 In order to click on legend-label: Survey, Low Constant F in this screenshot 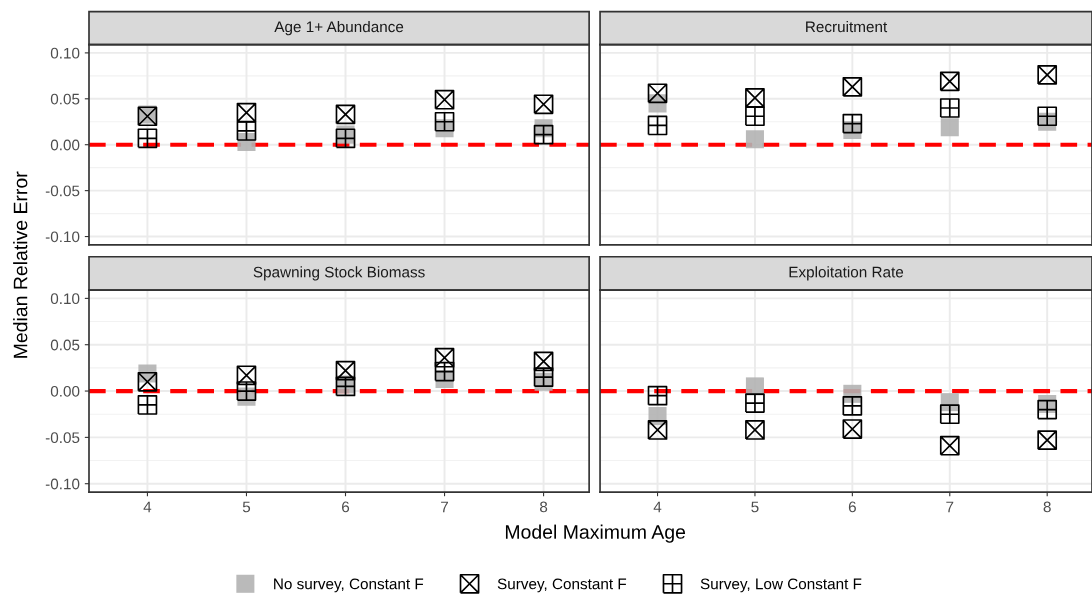, I will do `click(781, 585)`.